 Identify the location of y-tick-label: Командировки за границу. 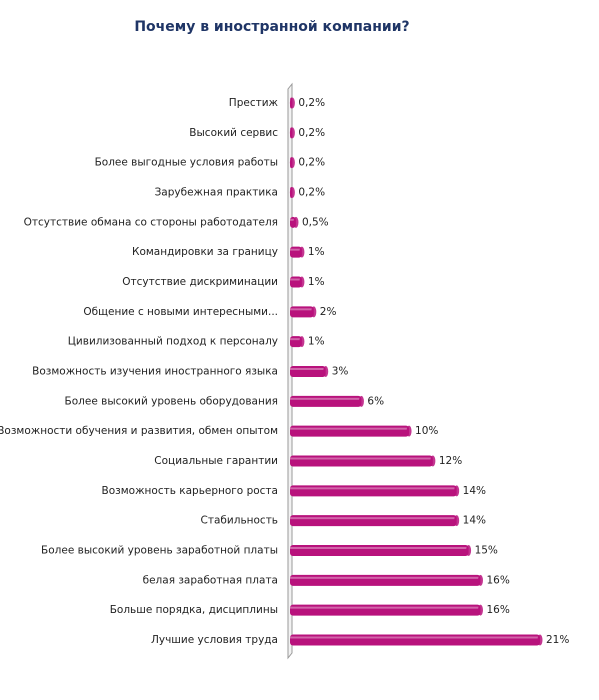
(205, 252).